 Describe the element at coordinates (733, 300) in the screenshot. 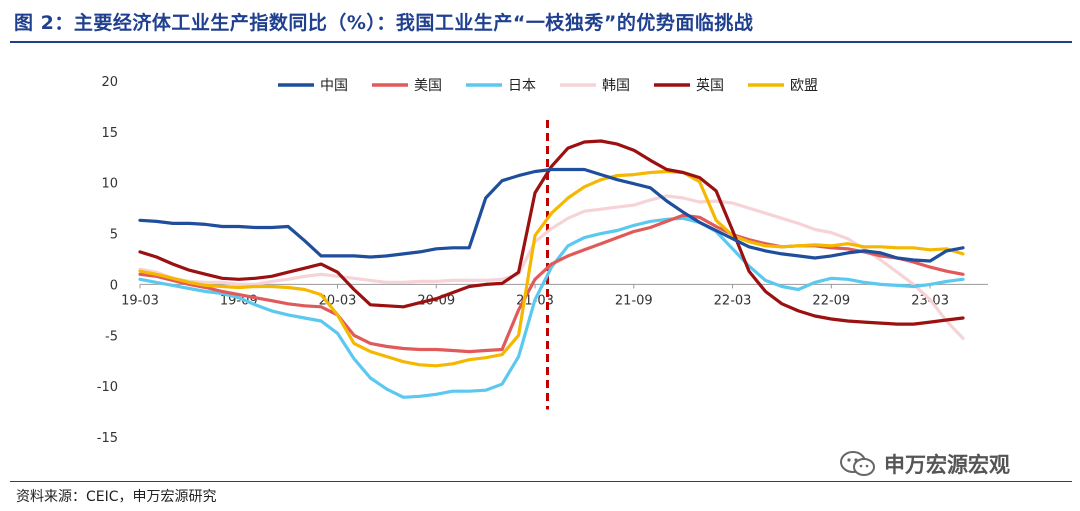

I see `x-tick-label: 22-03` at that location.